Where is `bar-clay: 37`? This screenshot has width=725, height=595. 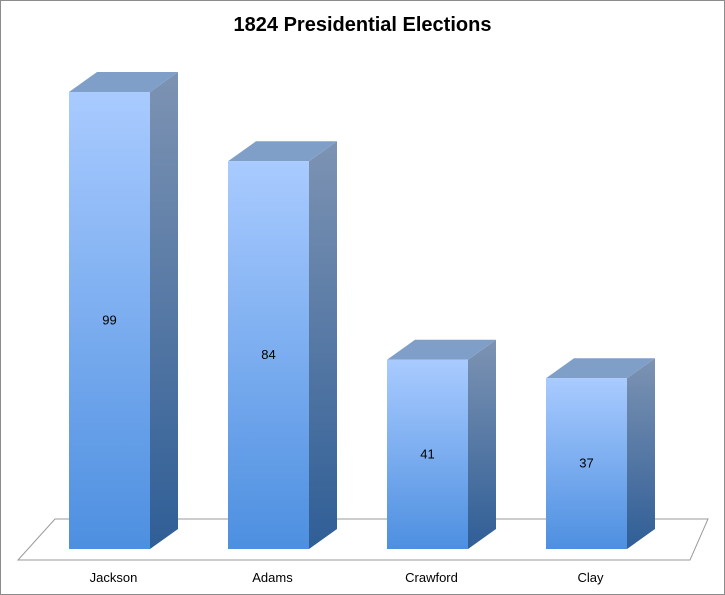 bar-clay: 37 is located at coordinates (600, 453).